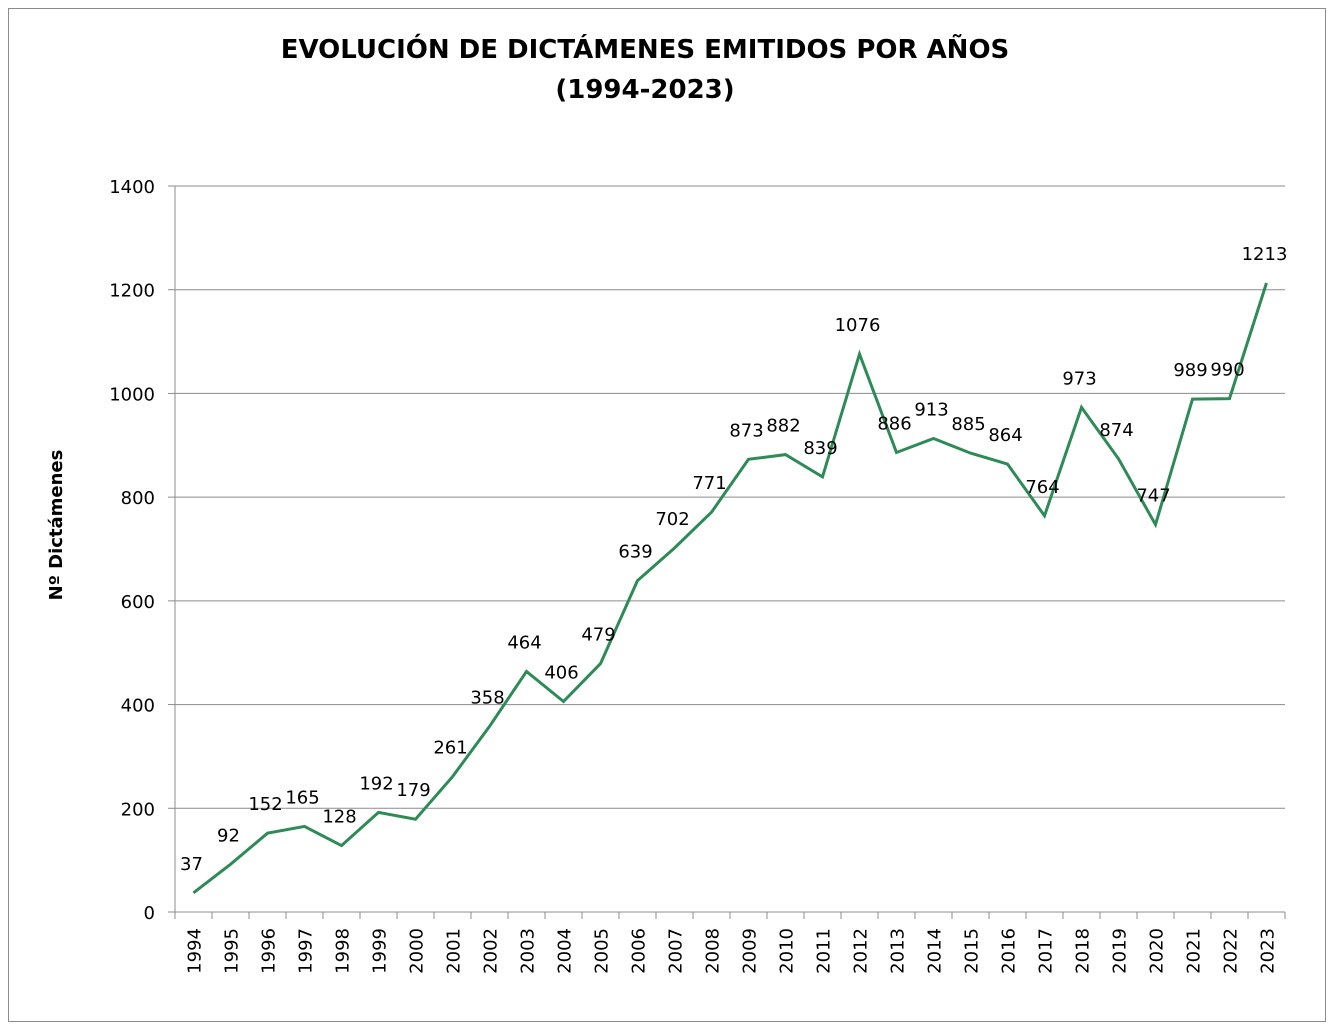 The image size is (1336, 1030). Describe the element at coordinates (645, 90) in the screenshot. I see `chart-subtitle: (1994-2023)` at that location.